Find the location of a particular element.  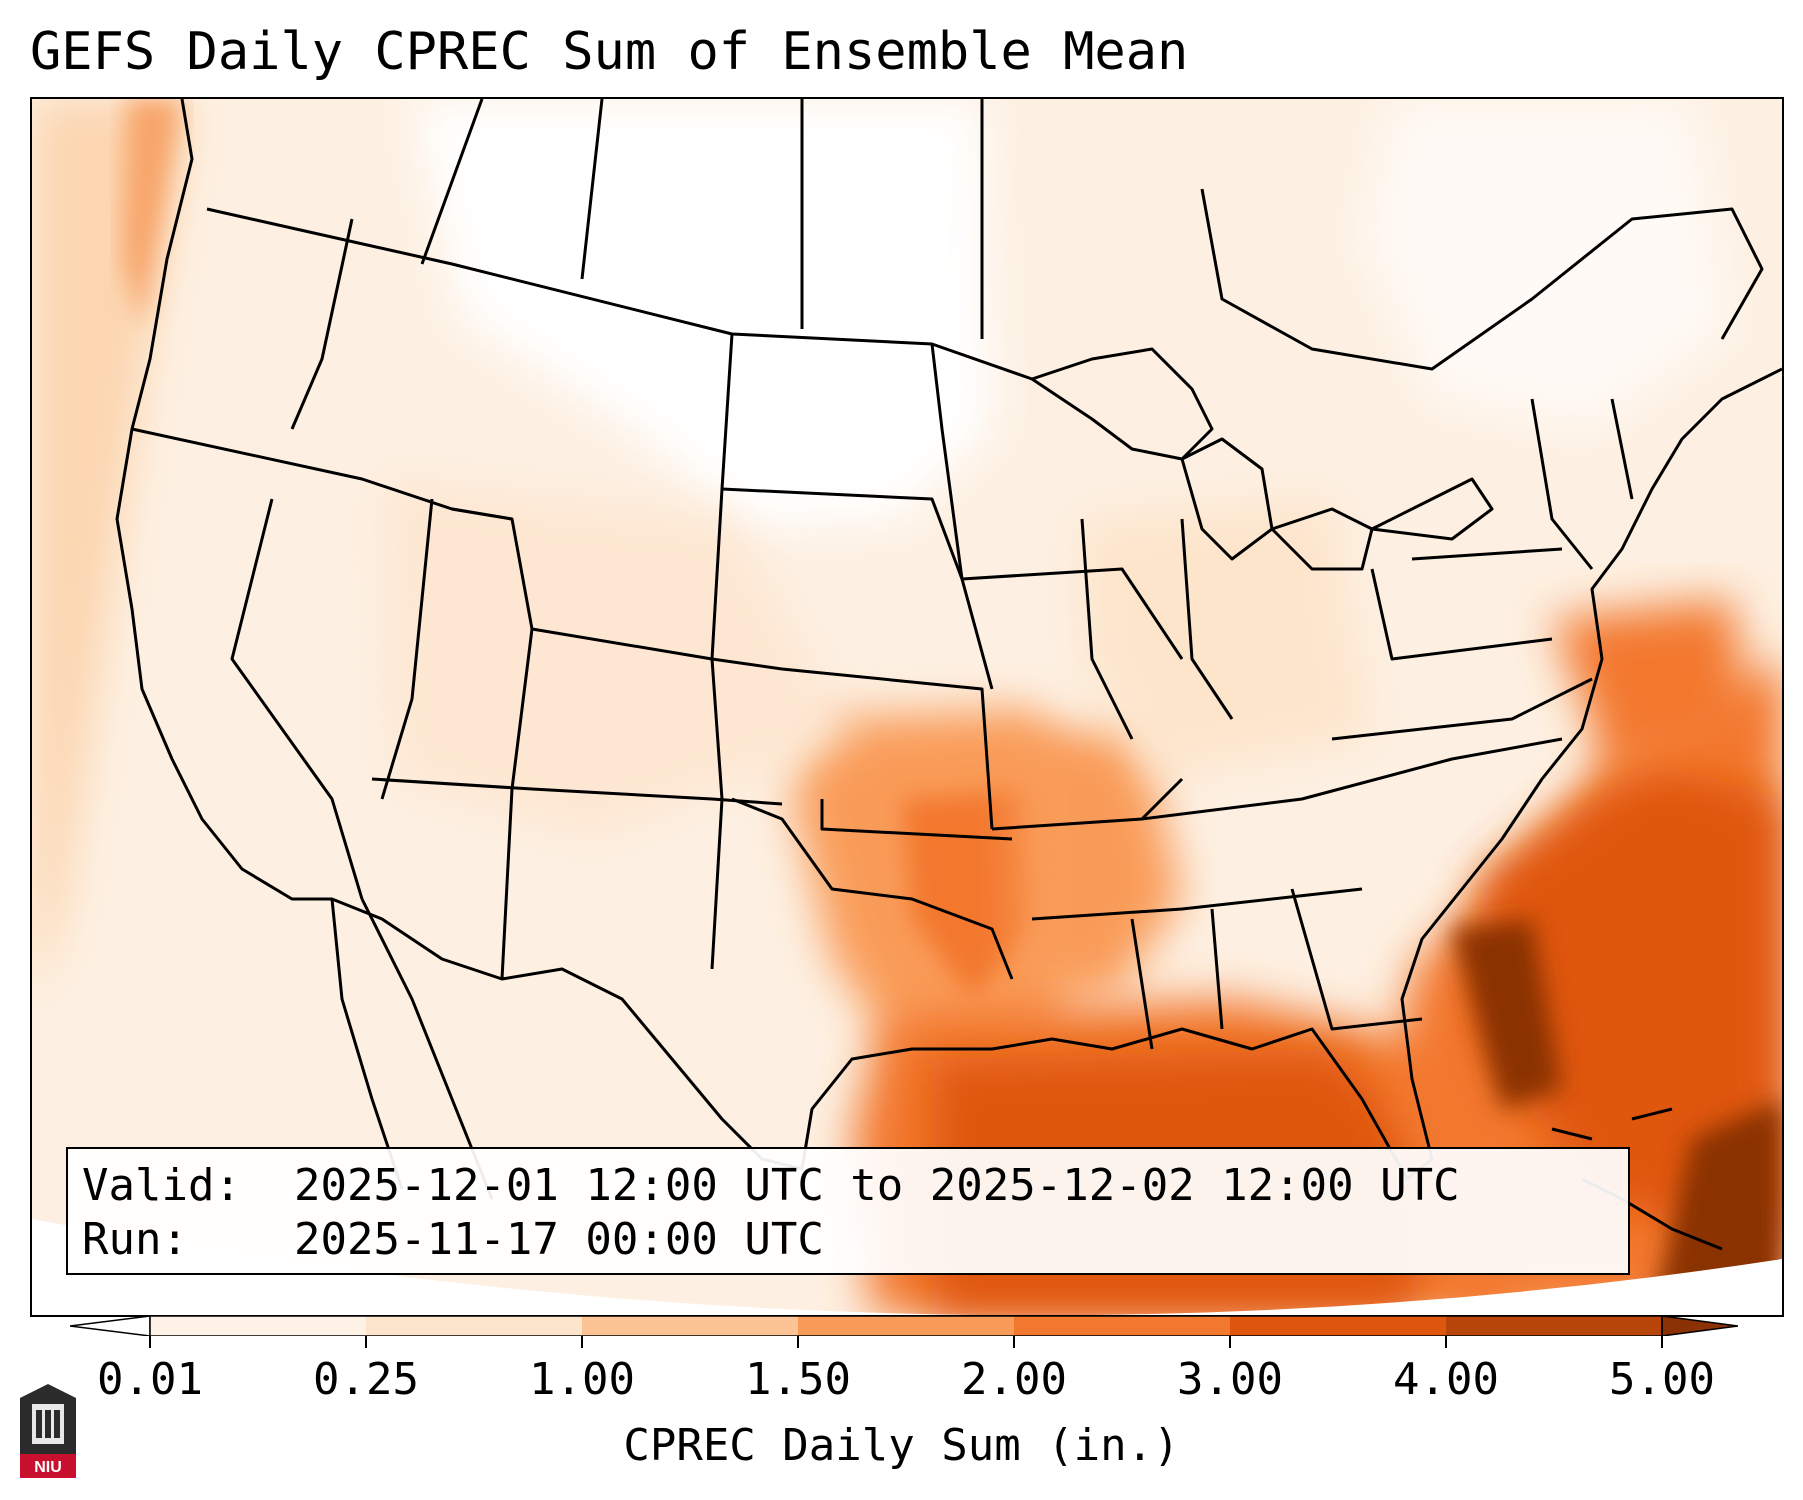

colorbar-min-extend is located at coordinates (110, 1326).